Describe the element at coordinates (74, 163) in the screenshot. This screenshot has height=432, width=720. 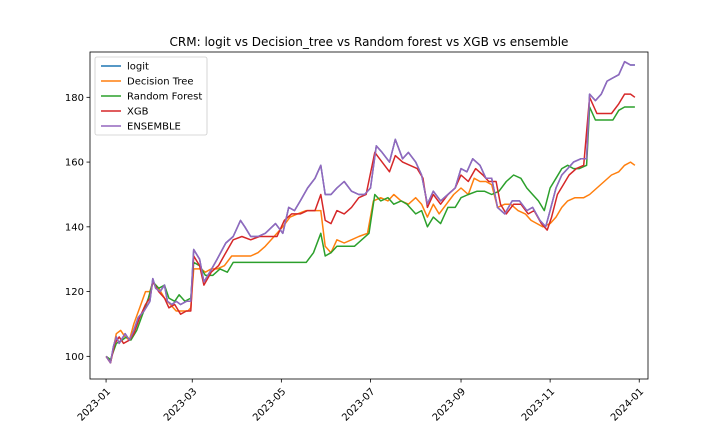
I see `y-tick-label: 160` at that location.